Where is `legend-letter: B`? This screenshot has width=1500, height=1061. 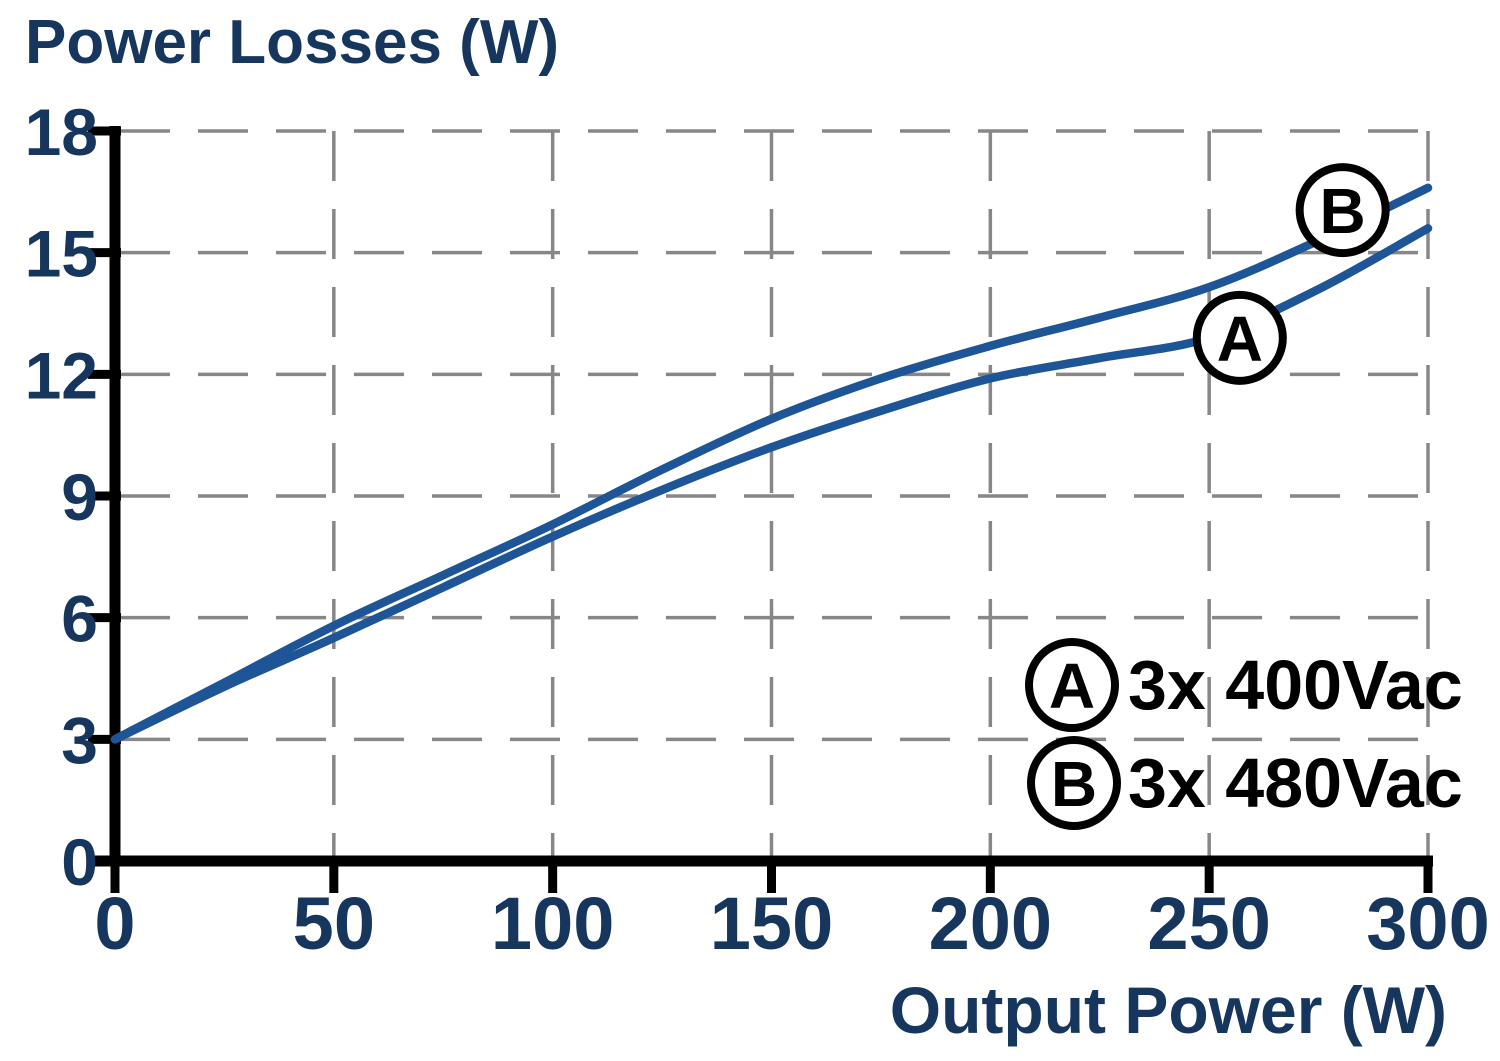
legend-letter: B is located at coordinates (1074, 784).